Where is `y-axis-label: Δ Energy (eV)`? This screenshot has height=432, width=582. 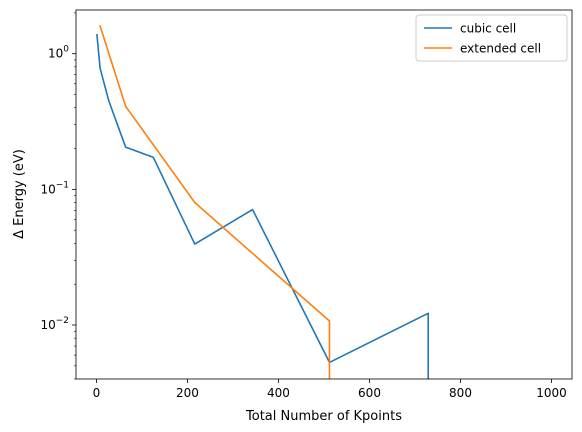
y-axis-label: Δ Energy (eV) is located at coordinates (19, 194).